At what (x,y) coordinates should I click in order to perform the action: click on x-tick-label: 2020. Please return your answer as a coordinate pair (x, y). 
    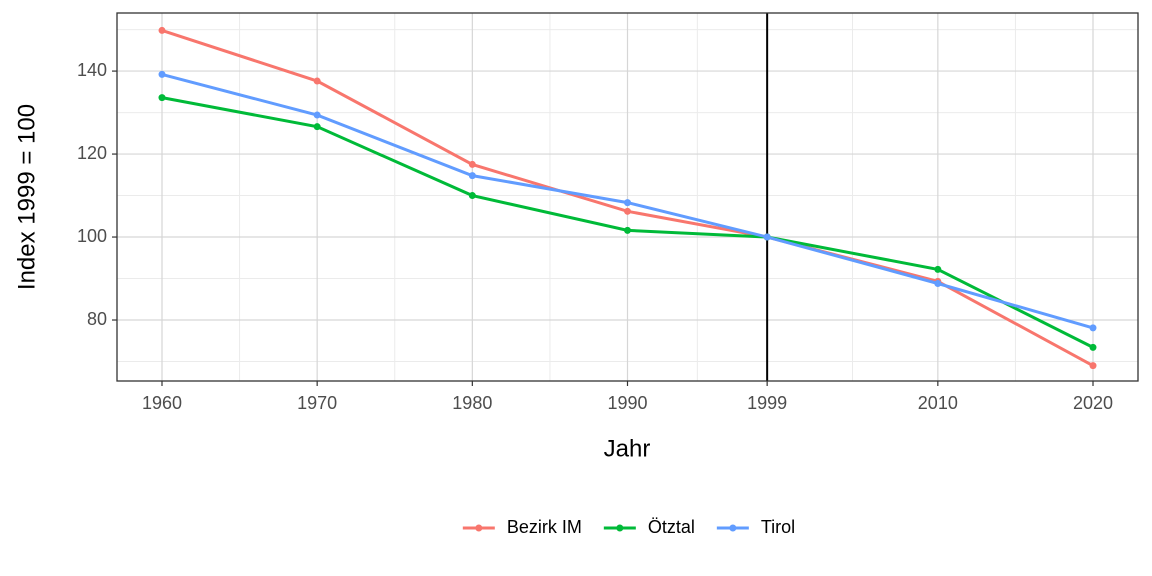
    Looking at the image, I should click on (1093, 403).